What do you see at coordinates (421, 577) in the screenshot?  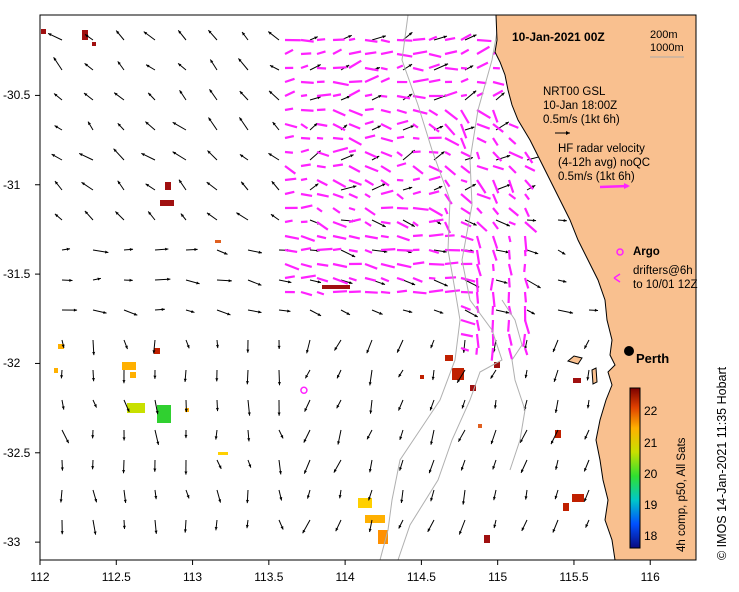 I see `x-tick-label: 114.5` at bounding box center [421, 577].